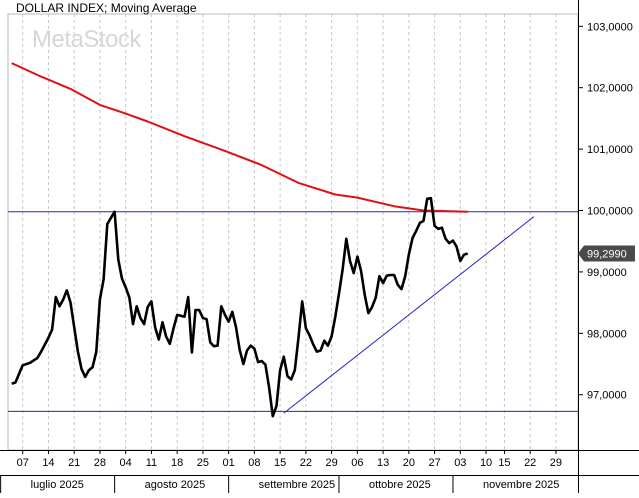 This screenshot has width=639, height=498. What do you see at coordinates (400, 485) in the screenshot?
I see `month-label: ottobre 2025` at bounding box center [400, 485].